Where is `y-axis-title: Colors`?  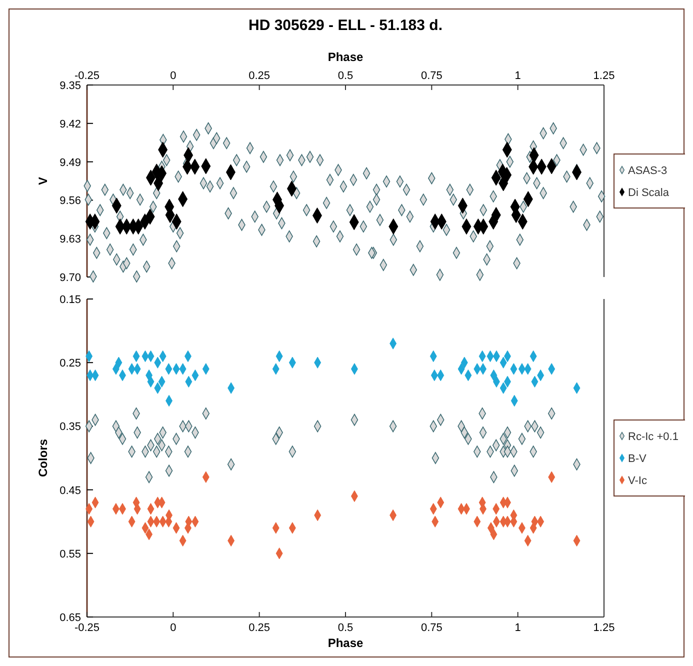 y-axis-title: Colors is located at coordinates (43, 458).